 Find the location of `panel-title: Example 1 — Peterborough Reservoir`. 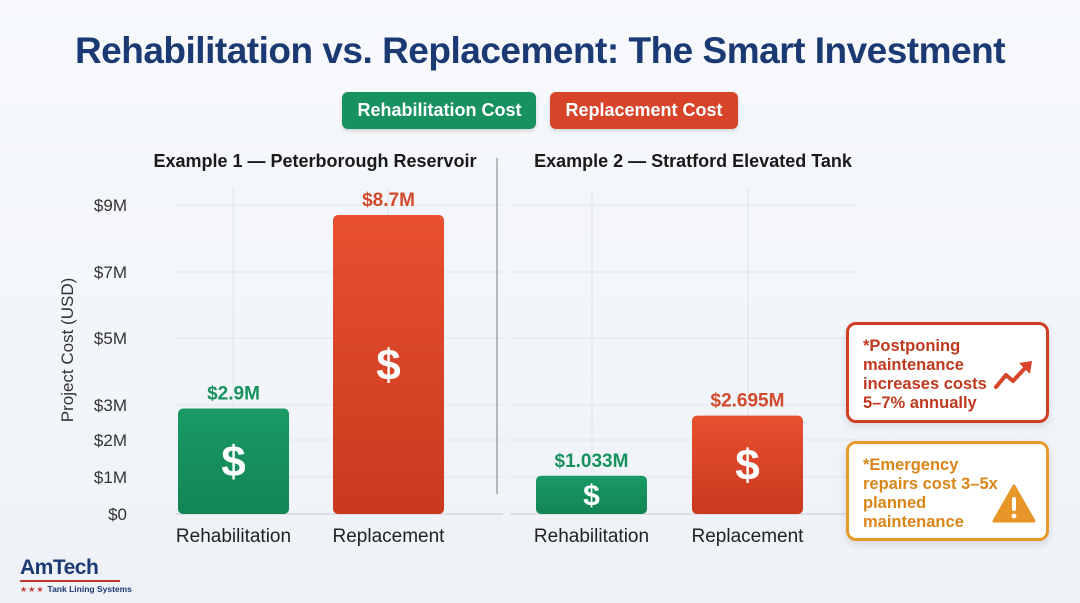

panel-title: Example 1 — Peterborough Reservoir is located at coordinates (314, 161).